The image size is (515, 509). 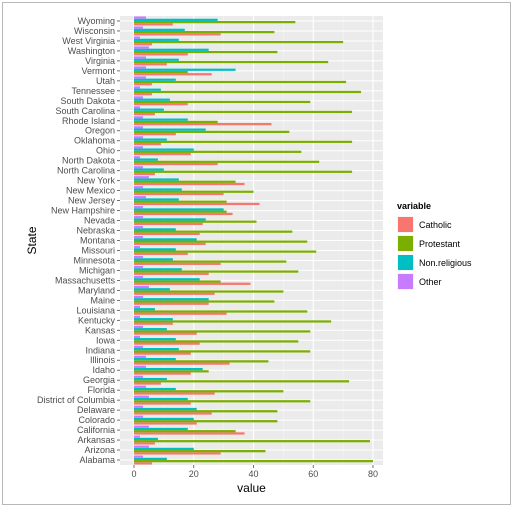 What do you see at coordinates (146, 439) in the screenshot?
I see `bar-non-religious-arkansas` at bounding box center [146, 439].